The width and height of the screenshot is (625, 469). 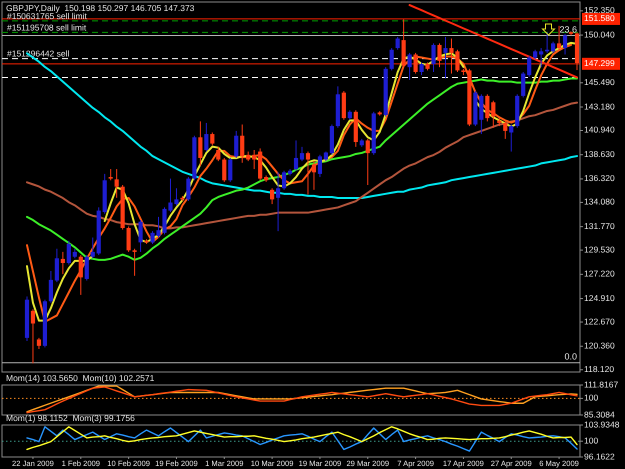 What do you see at coordinates (599, 456) in the screenshot?
I see `y-tick-label: 96.1622` at bounding box center [599, 456].